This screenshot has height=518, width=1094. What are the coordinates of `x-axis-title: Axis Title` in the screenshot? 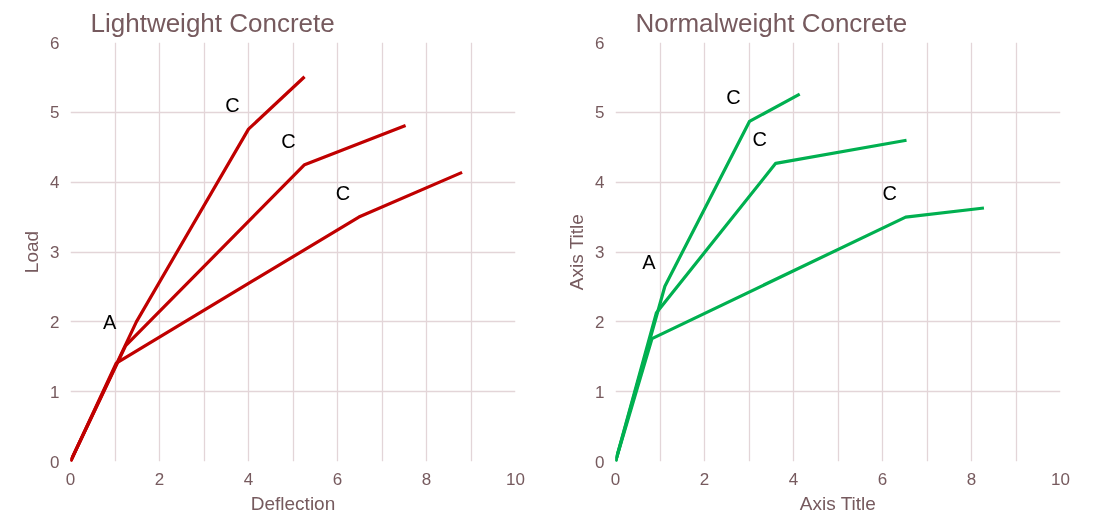 It's located at (837, 503).